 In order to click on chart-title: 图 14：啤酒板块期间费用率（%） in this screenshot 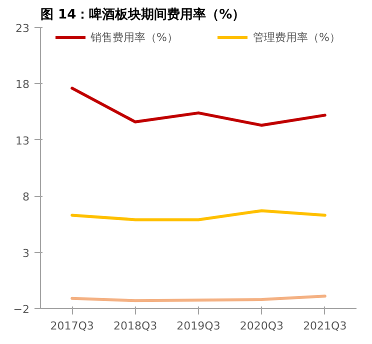, I will do `click(143, 14)`.